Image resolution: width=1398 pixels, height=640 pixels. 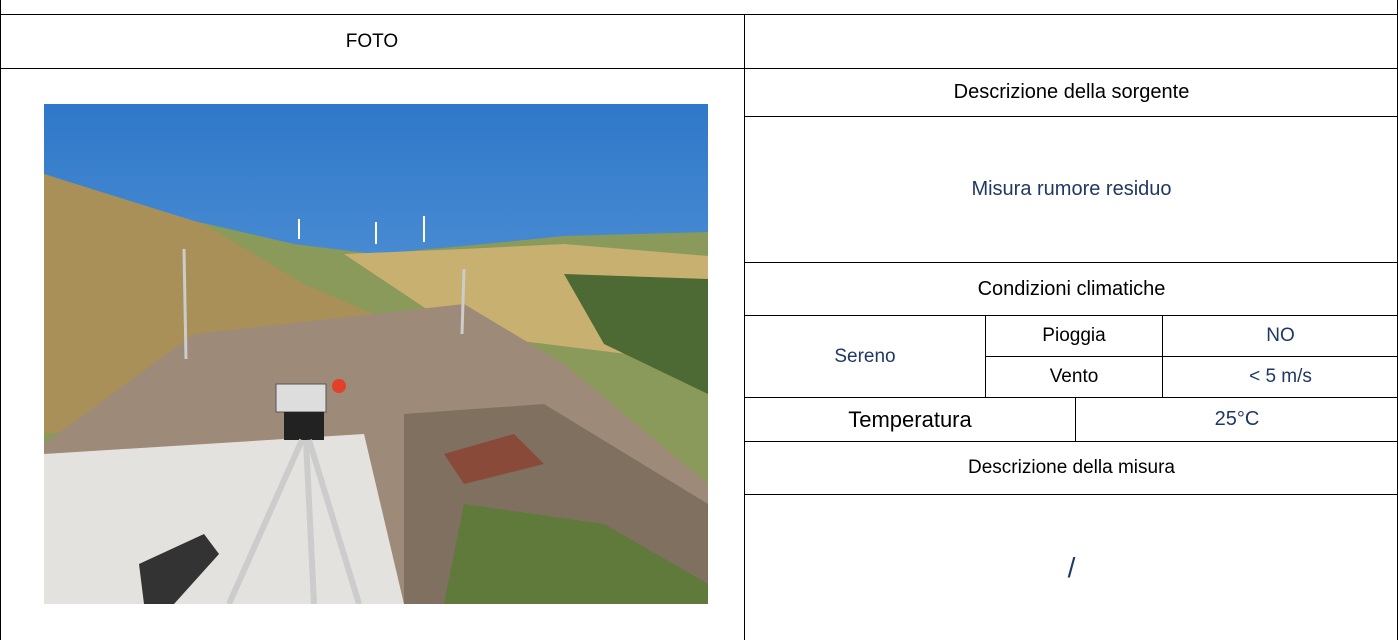 I want to click on source-value: Misura rumore residuo, so click(x=1071, y=189).